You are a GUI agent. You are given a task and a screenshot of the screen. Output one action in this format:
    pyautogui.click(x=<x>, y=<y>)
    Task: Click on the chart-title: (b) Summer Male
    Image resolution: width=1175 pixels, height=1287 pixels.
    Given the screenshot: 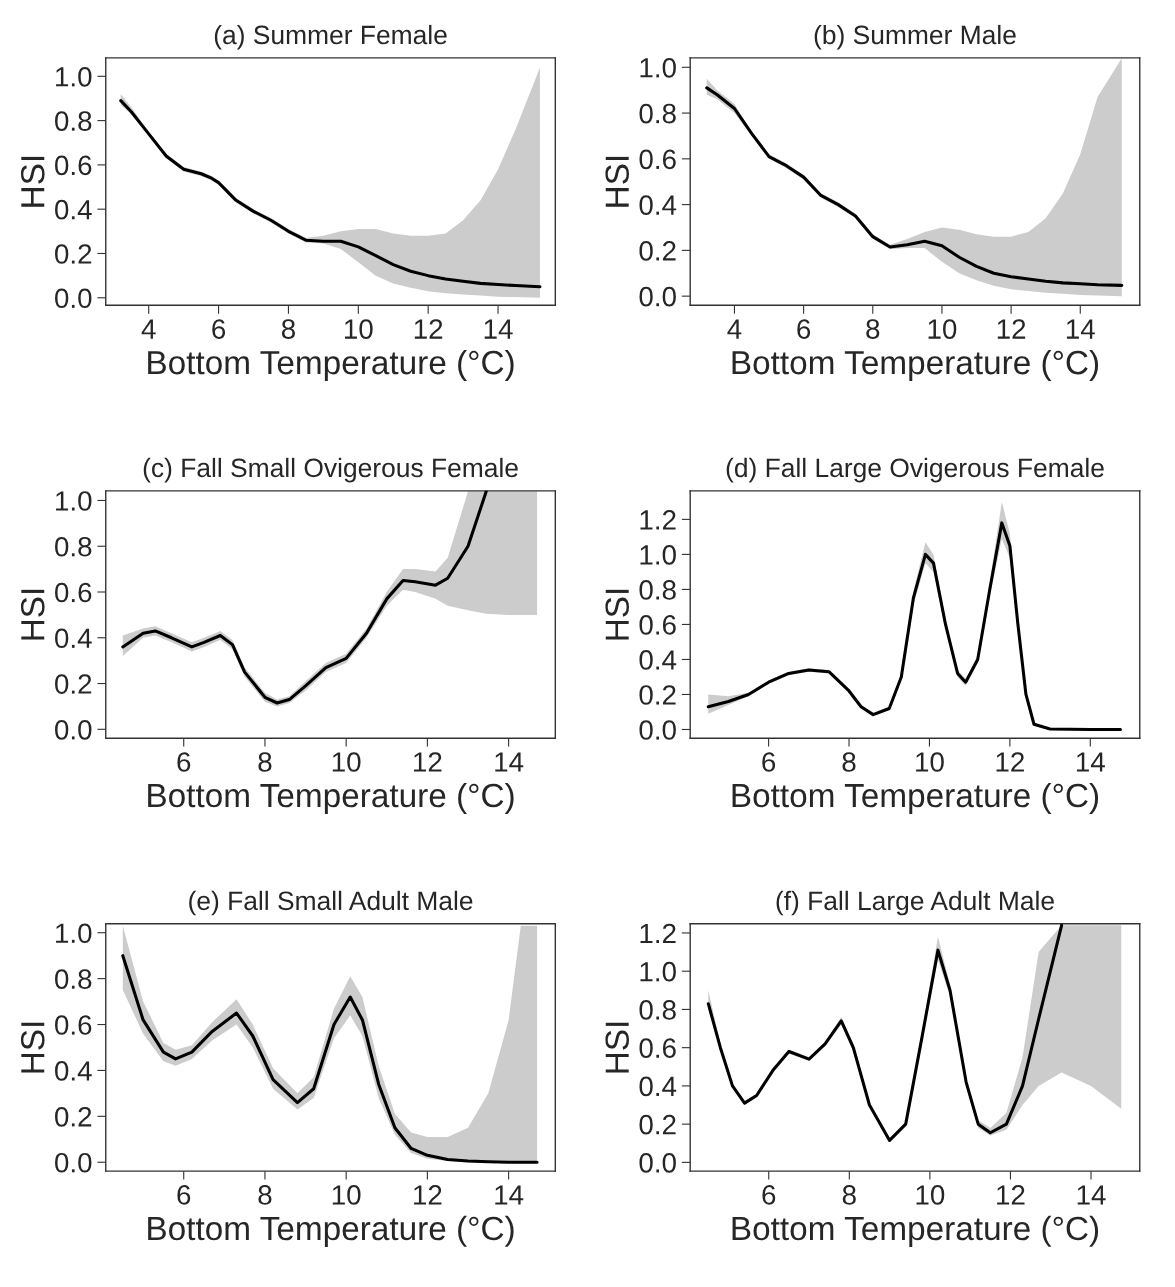 What is the action you would take?
    pyautogui.click(x=915, y=37)
    